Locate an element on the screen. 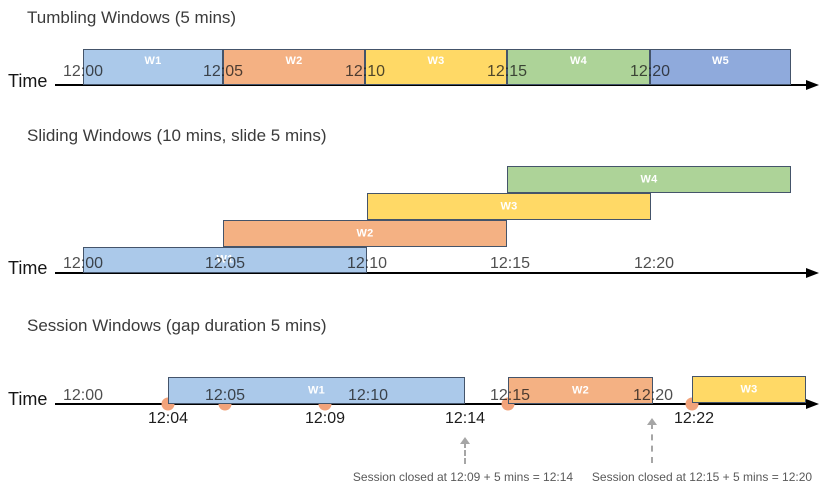  event-time-label: 12:09 is located at coordinates (325, 418).